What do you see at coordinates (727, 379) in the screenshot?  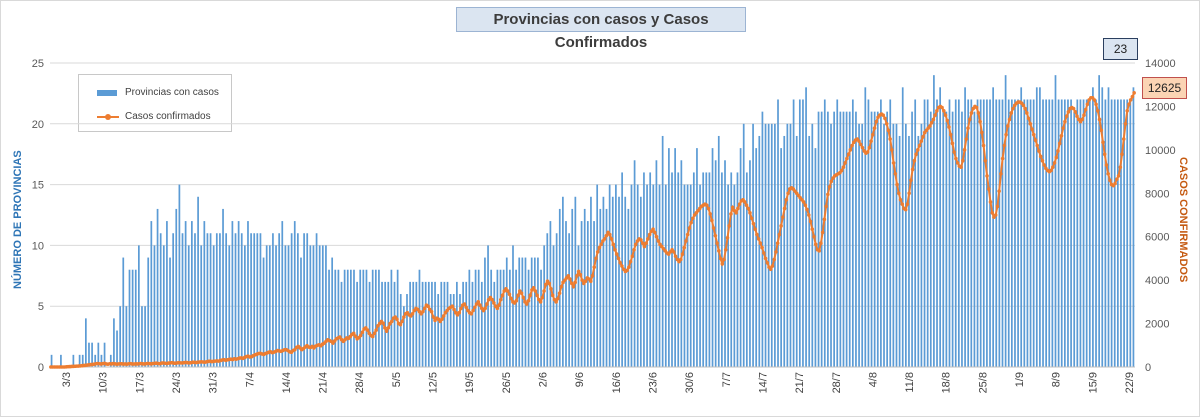 I see `x-tick-label: 7/7` at bounding box center [727, 379].